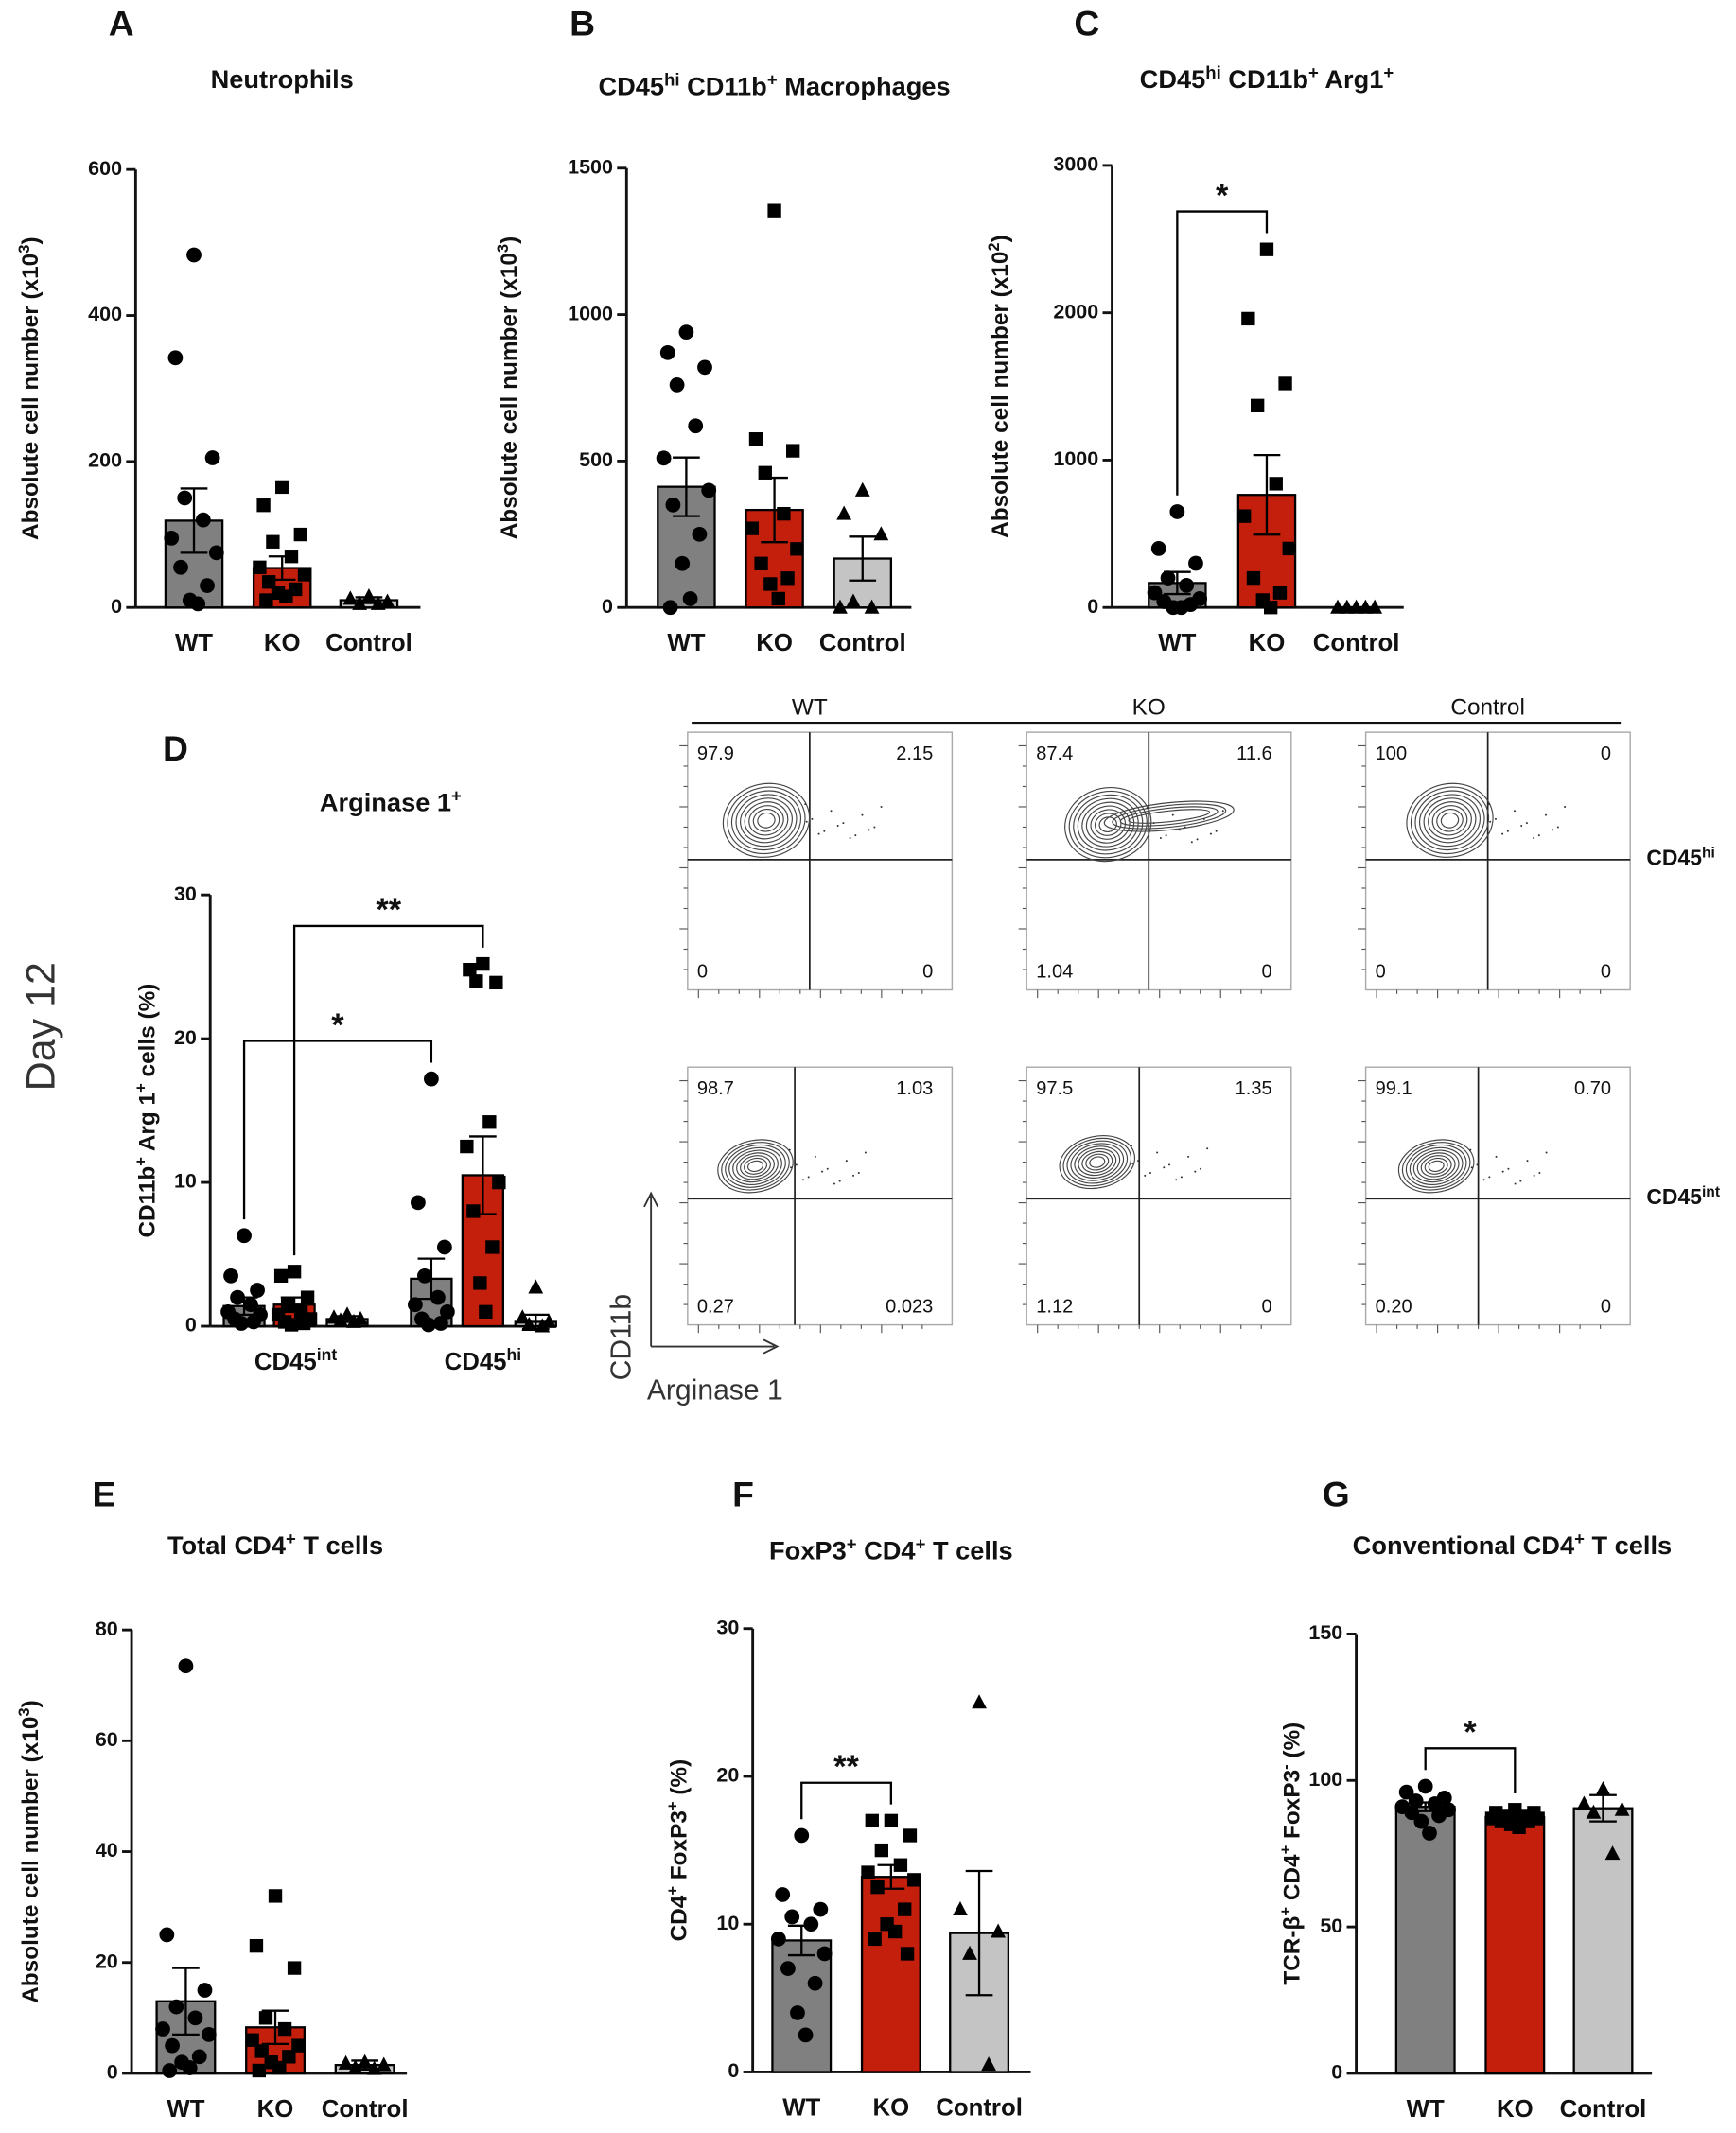 This screenshot has width=1736, height=2133. Describe the element at coordinates (337, 1025) in the screenshot. I see `significance-label: *` at that location.